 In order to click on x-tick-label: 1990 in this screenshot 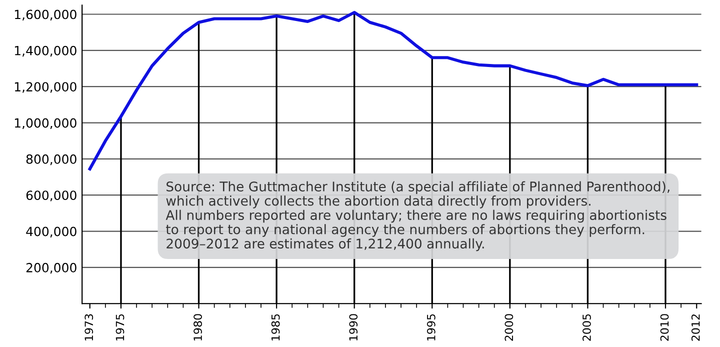, I will do `click(353, 327)`.